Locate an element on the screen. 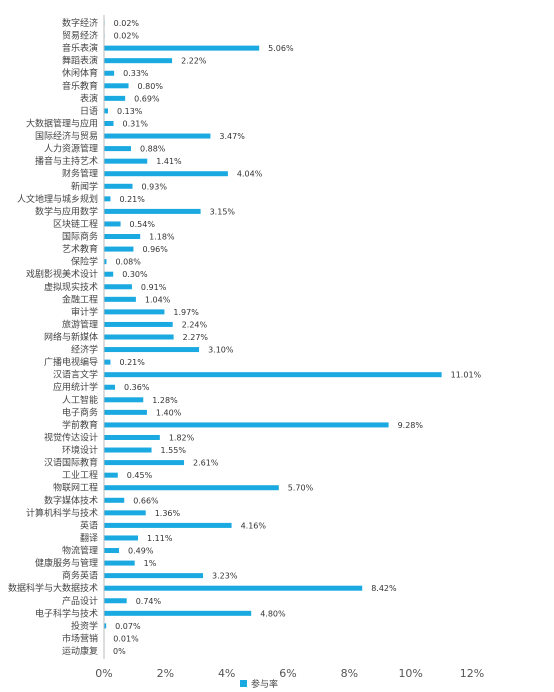  value-label: 0.08% is located at coordinates (128, 262).